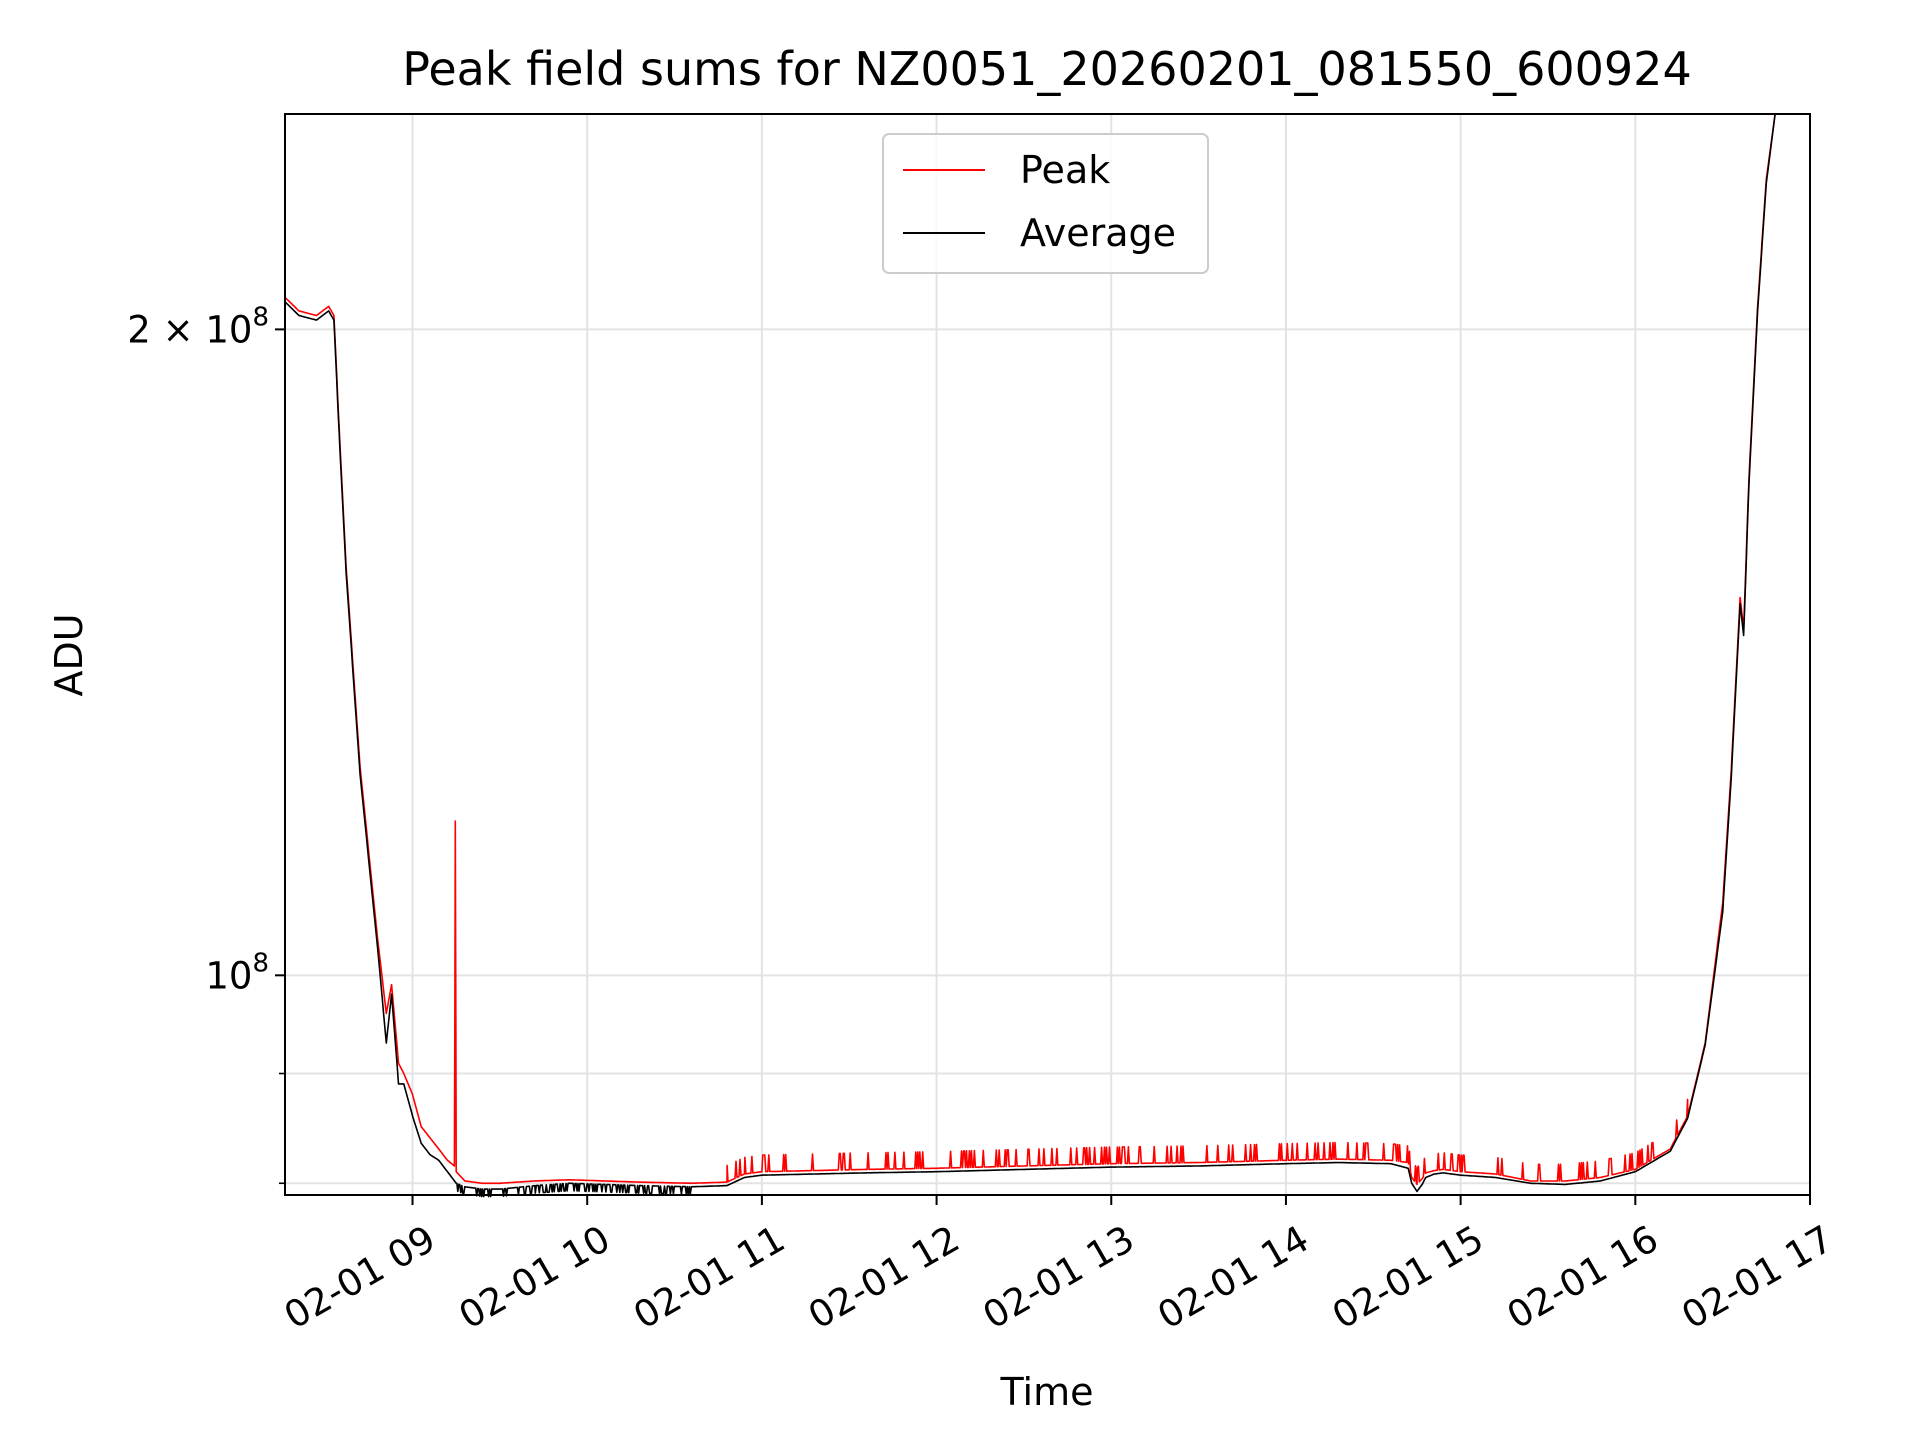 The image size is (1920, 1440). I want to click on y-tick-exp-1: 8, so click(260, 317).